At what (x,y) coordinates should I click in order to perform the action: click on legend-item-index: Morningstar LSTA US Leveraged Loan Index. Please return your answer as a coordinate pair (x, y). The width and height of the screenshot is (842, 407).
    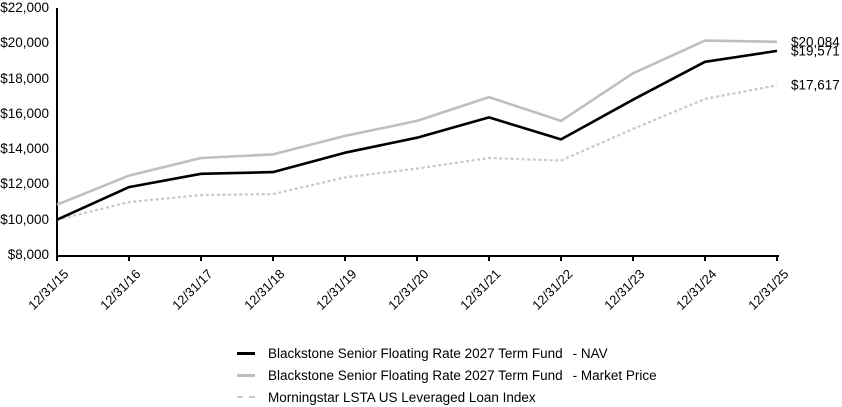
    Looking at the image, I should click on (447, 396).